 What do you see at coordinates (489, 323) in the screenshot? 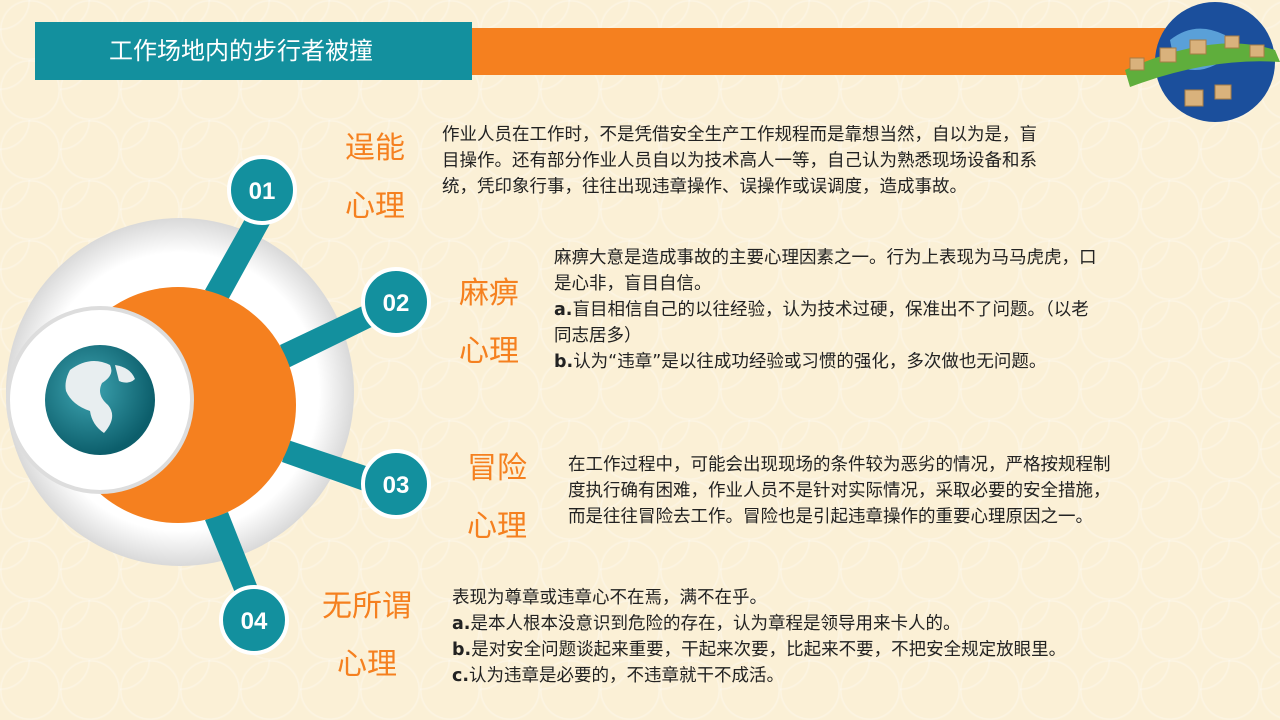
I see `label-item-02: 麻痹 心理` at bounding box center [489, 323].